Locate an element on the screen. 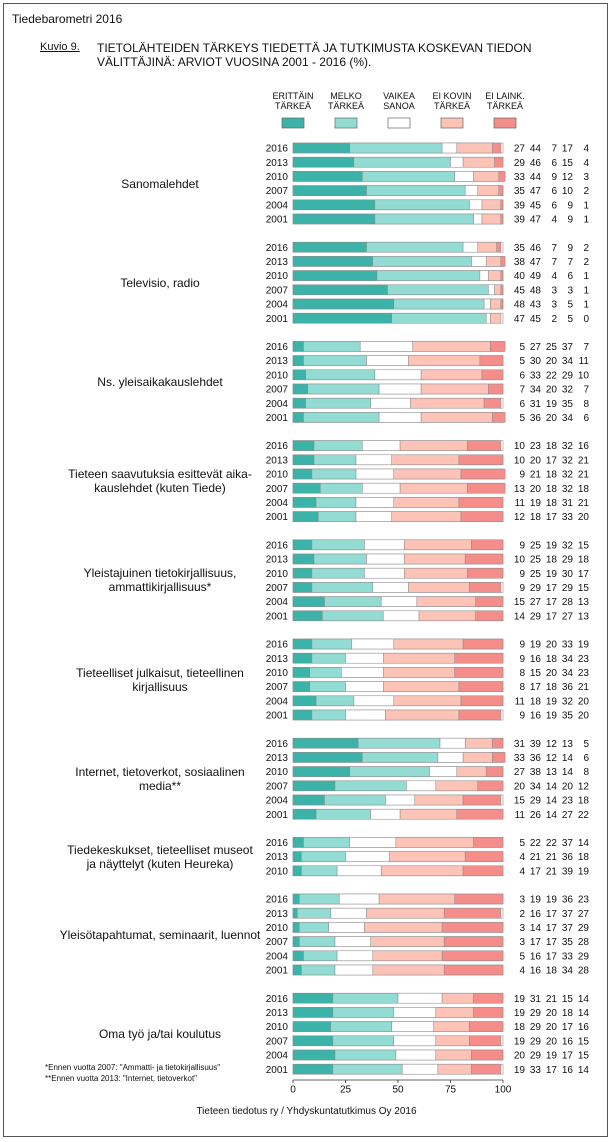 Image resolution: width=613 pixels, height=1142 pixels. value-label: 37 is located at coordinates (568, 843).